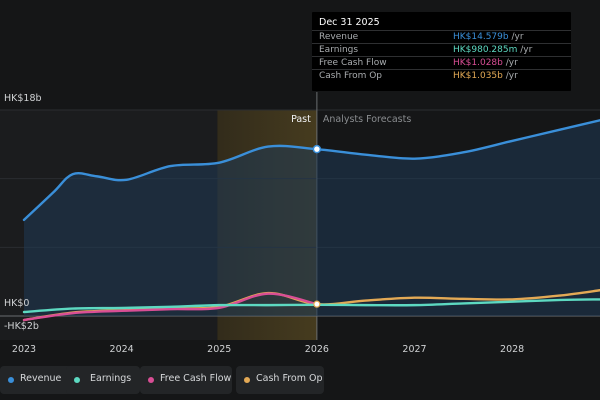 The width and height of the screenshot is (600, 400). What do you see at coordinates (21, 326) in the screenshot?
I see `y-tick-label: -HK$2b` at bounding box center [21, 326].